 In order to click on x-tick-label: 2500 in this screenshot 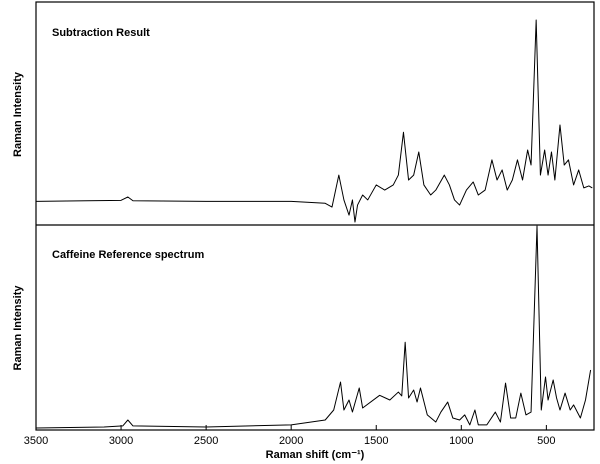, I will do `click(206, 441)`.